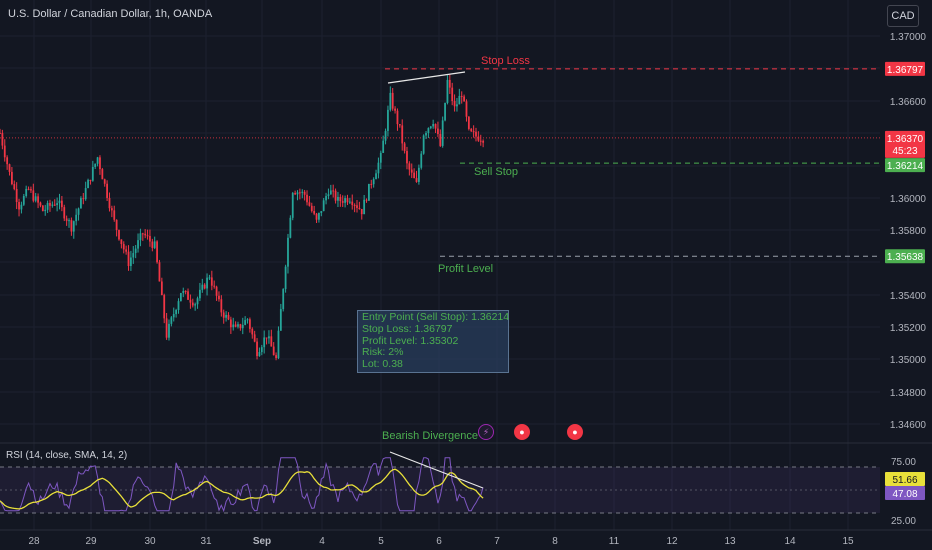 This screenshot has width=932, height=550. I want to click on stop-loss-tag: 1.36797, so click(905, 70).